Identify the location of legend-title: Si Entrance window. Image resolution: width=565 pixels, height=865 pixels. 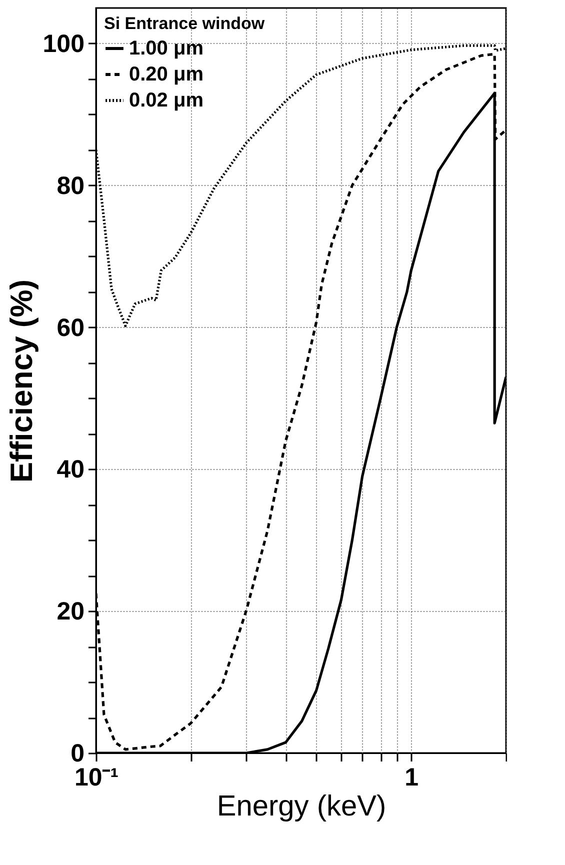
(185, 23).